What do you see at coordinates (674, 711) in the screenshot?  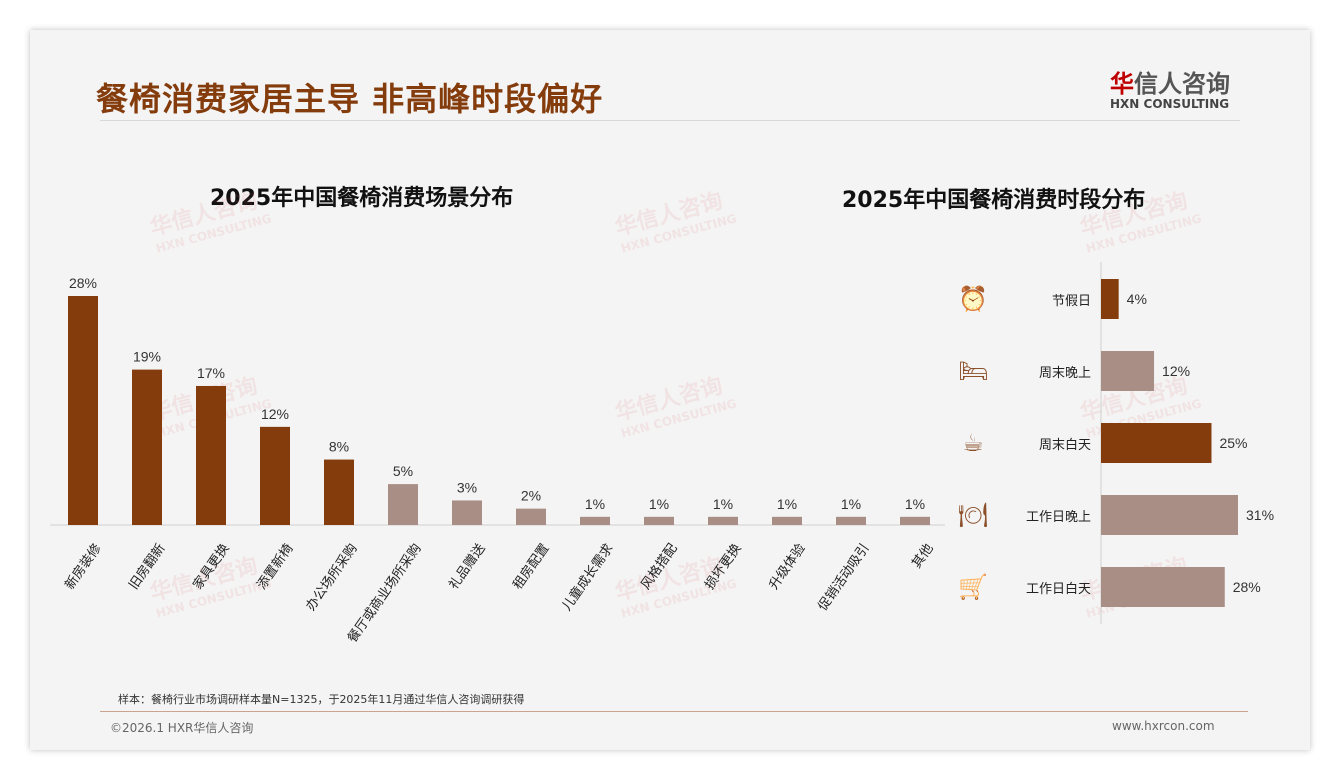 I see `footer-divider` at bounding box center [674, 711].